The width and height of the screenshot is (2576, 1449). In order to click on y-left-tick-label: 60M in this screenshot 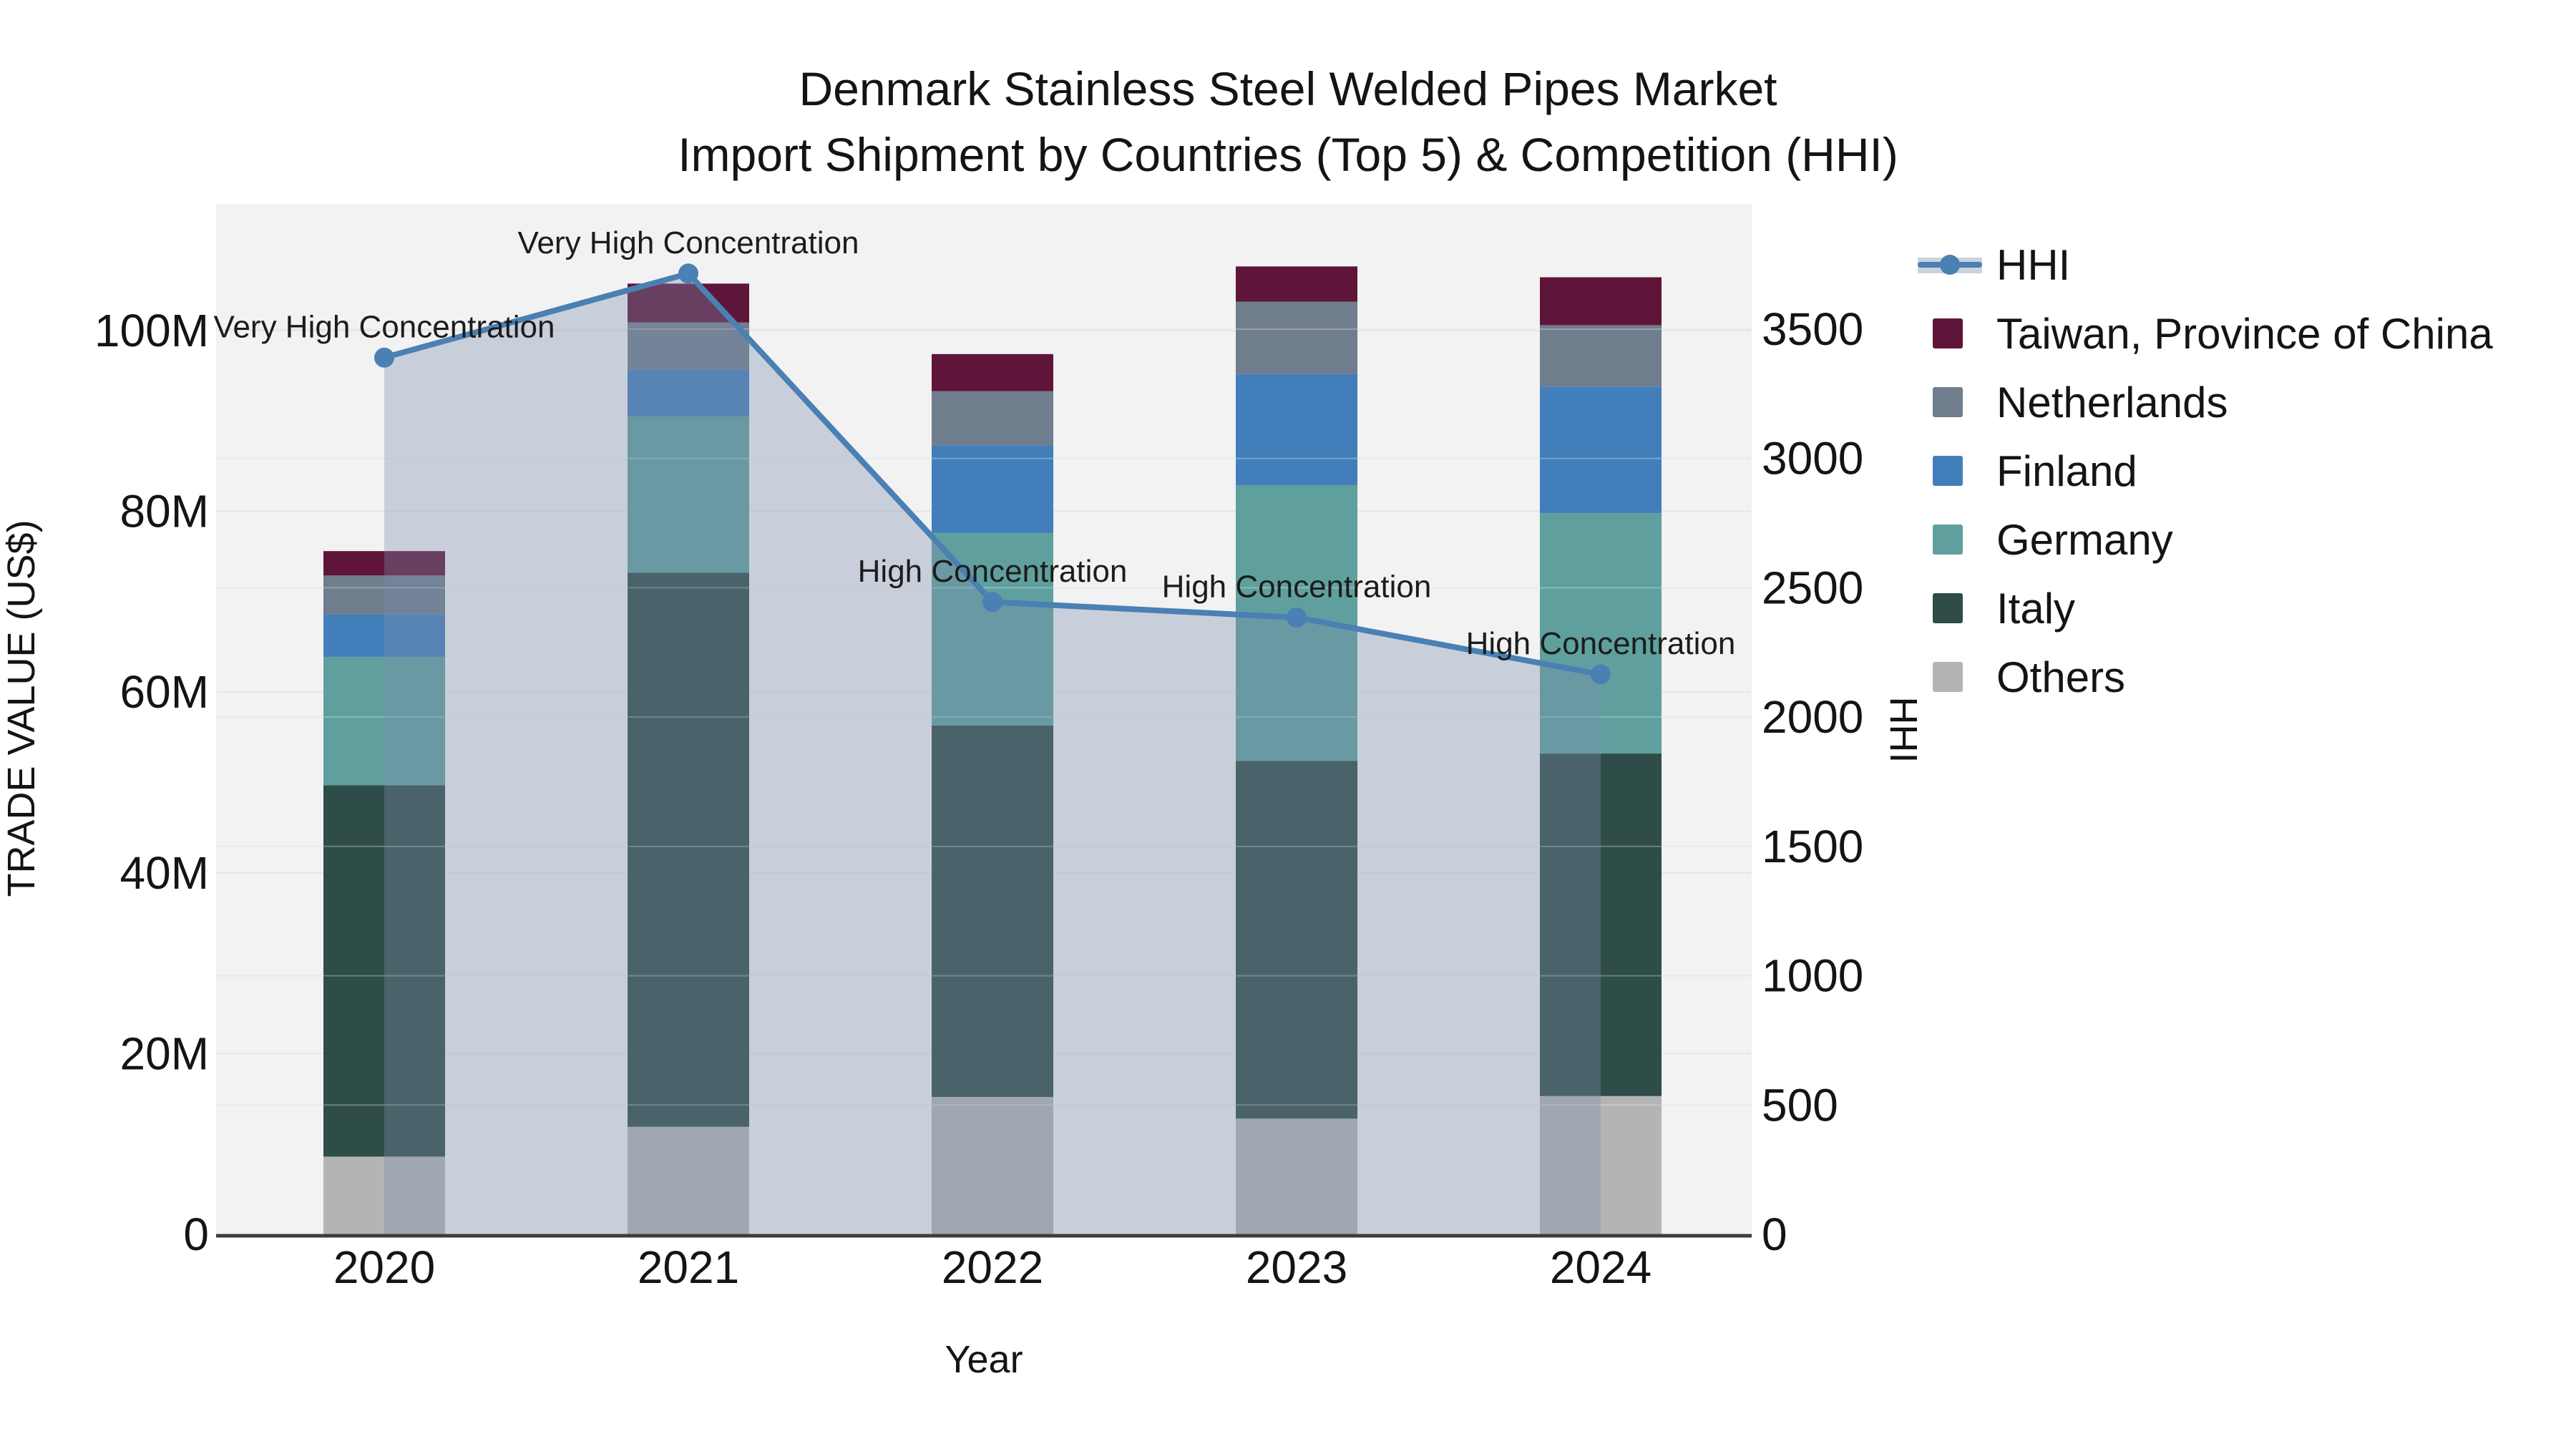, I will do `click(165, 692)`.